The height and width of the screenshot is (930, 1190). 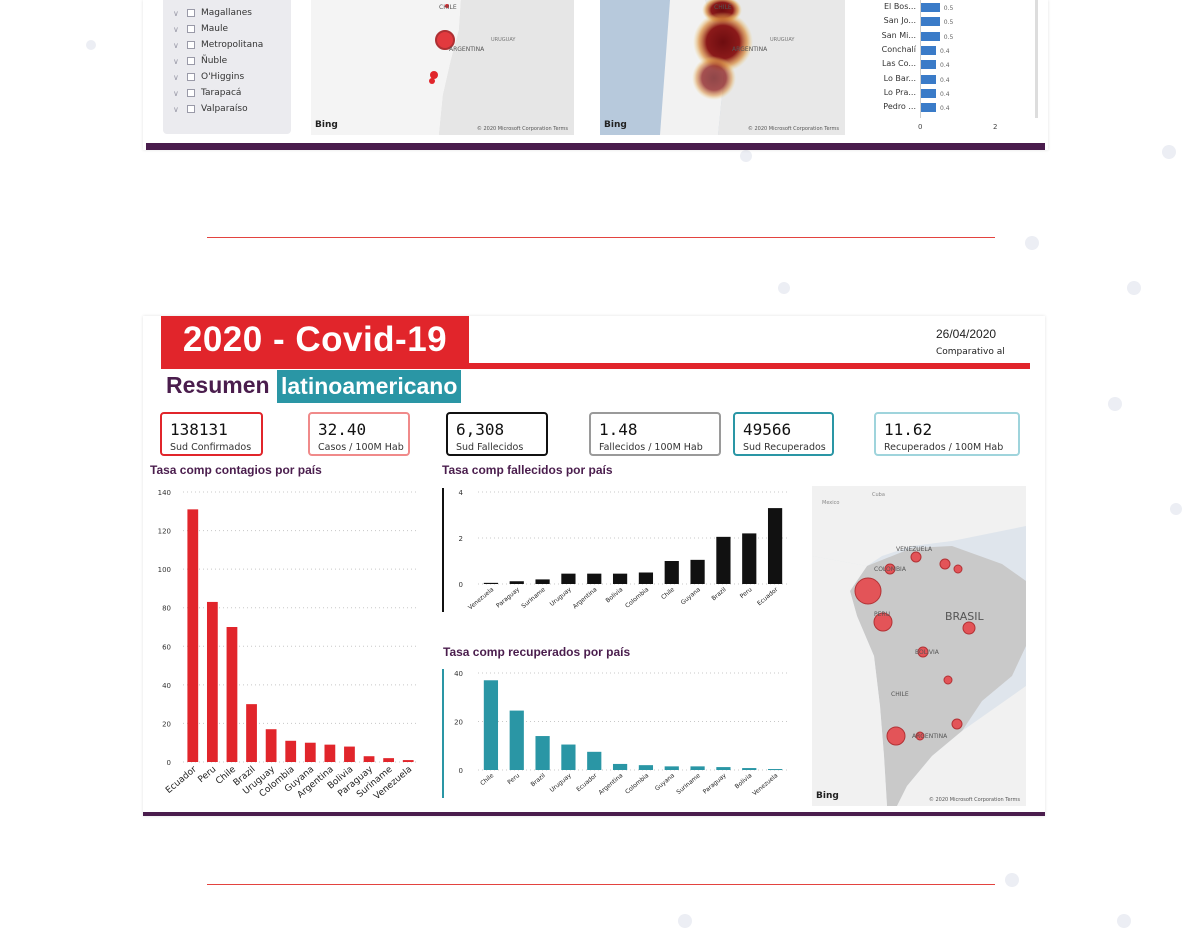 I want to click on region-item: ∨ Metropolitana, so click(x=218, y=45).